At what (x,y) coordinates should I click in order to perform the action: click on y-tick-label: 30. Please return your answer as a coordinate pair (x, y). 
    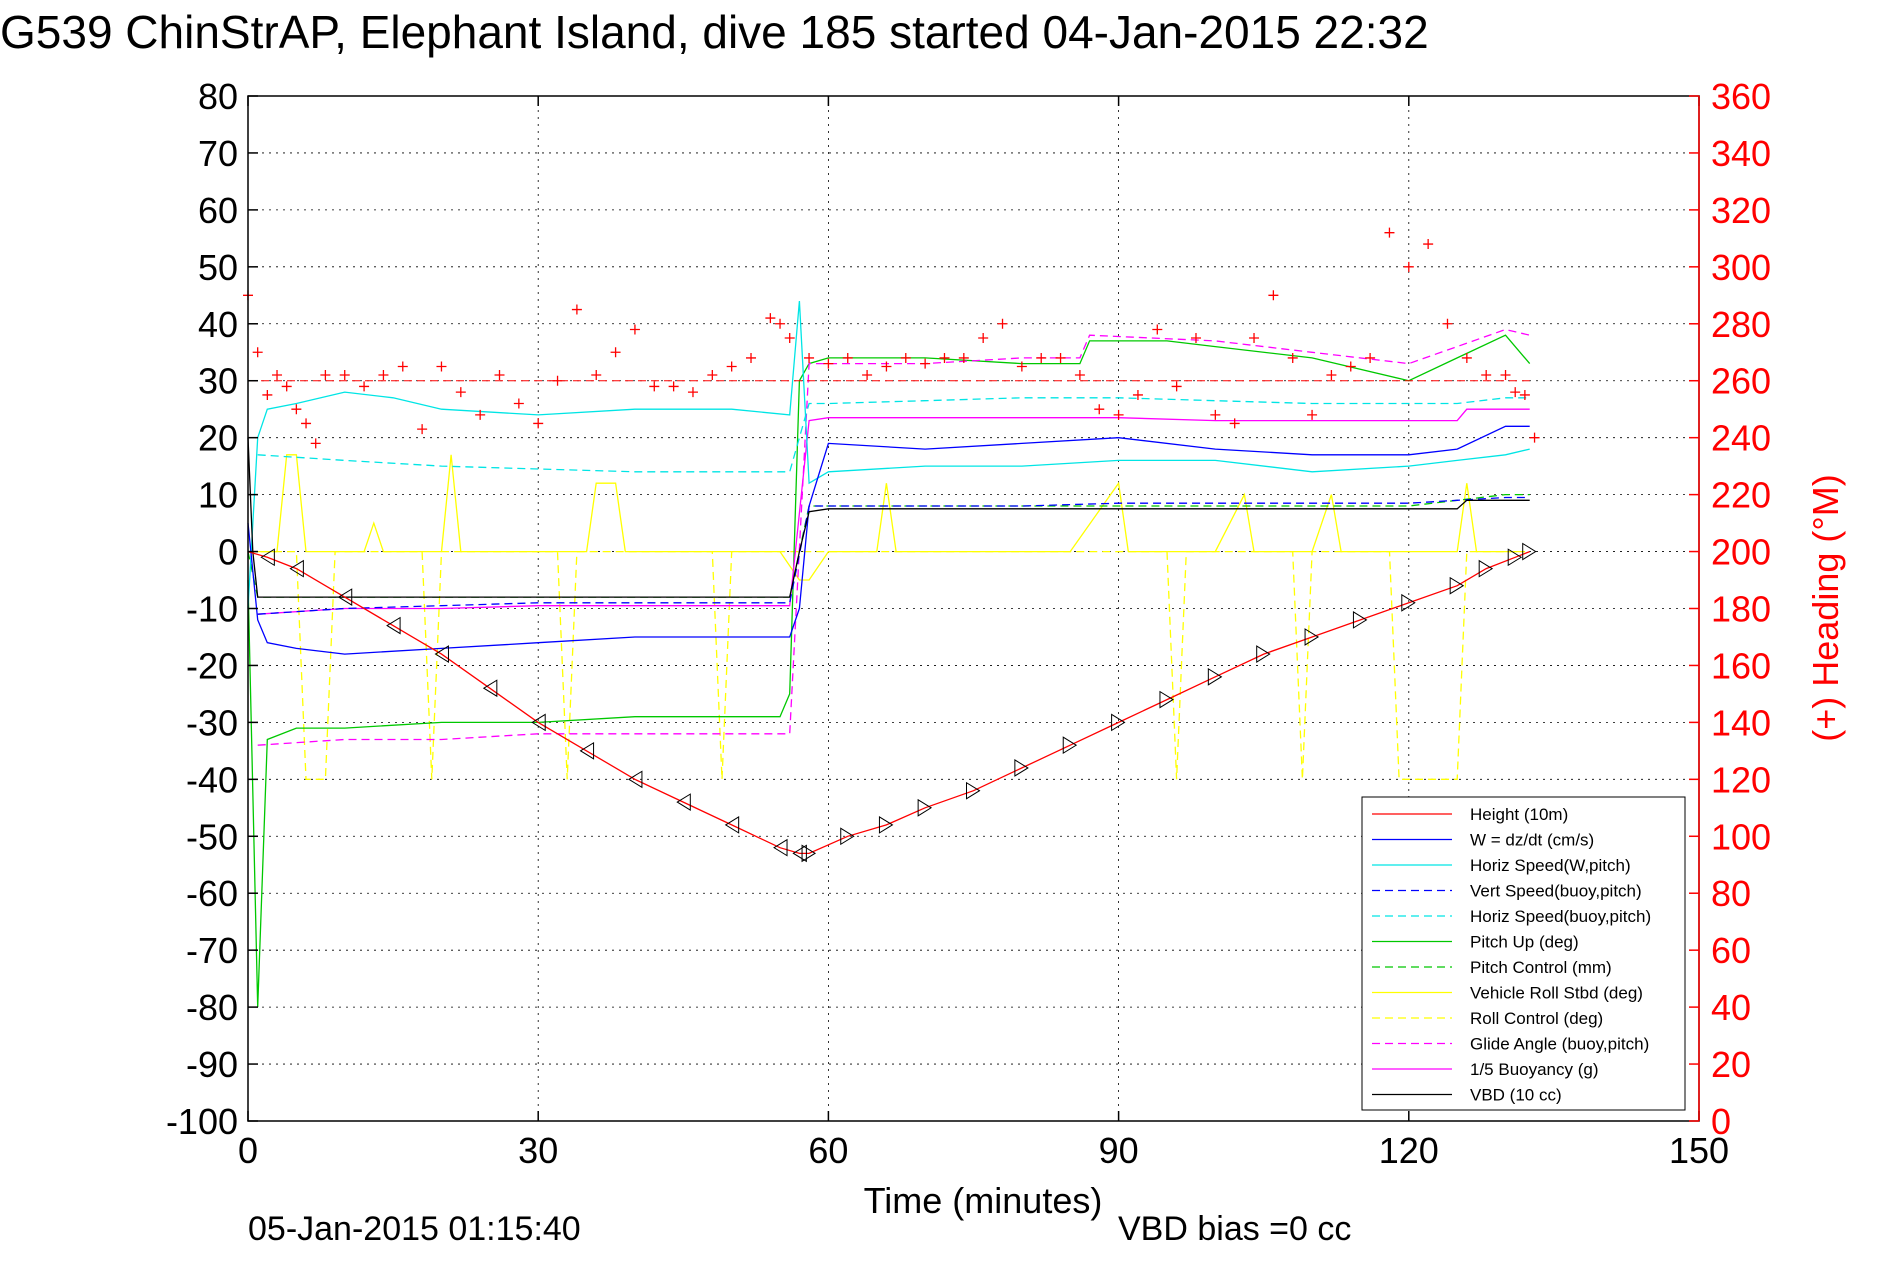
    Looking at the image, I should click on (218, 381).